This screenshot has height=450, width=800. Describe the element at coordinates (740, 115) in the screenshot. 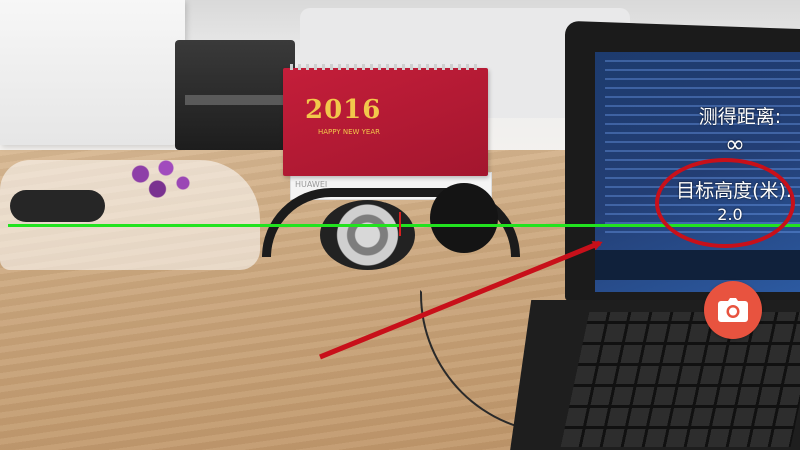

I see `distance-label: 测得距离:` at that location.